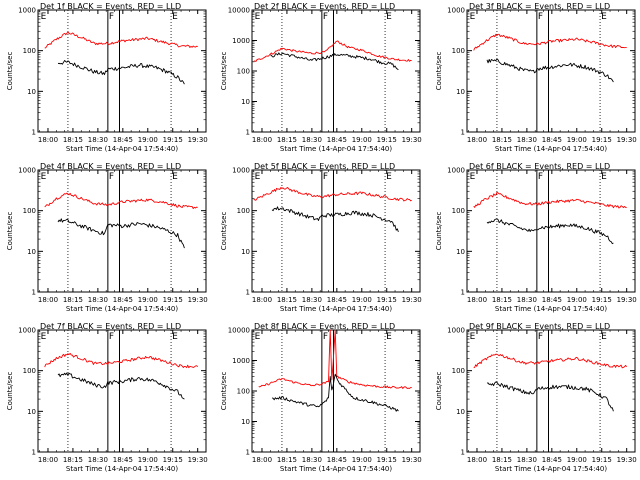 Image resolution: width=640 pixels, height=480 pixels. What do you see at coordinates (241, 171) in the screenshot?
I see `y-tick-label: 1000` at bounding box center [241, 171].